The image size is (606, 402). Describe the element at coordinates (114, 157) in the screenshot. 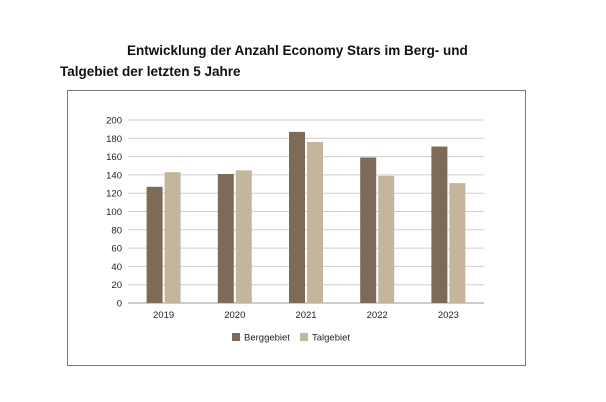

I see `y-tick-label-160: 160` at that location.